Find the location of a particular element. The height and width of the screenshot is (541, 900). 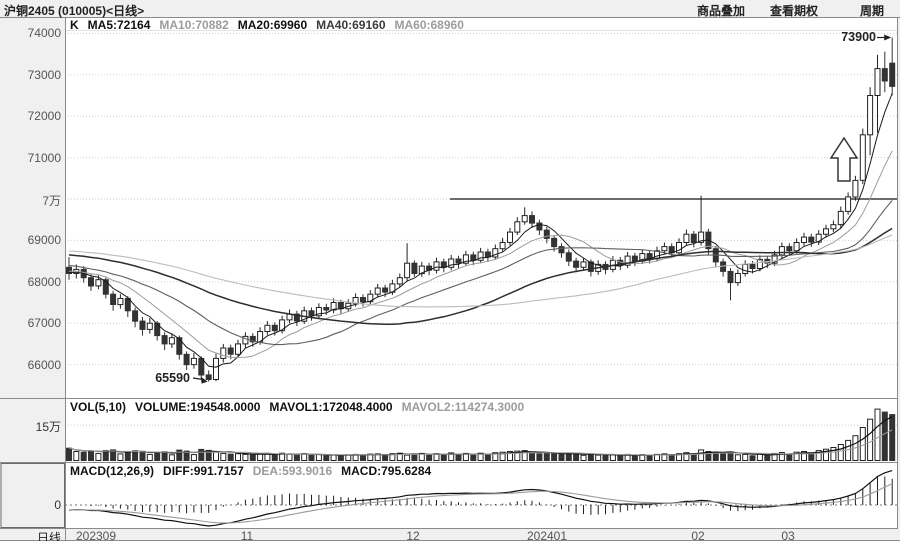

legend-item: MACD:795.6284 is located at coordinates (386, 471).